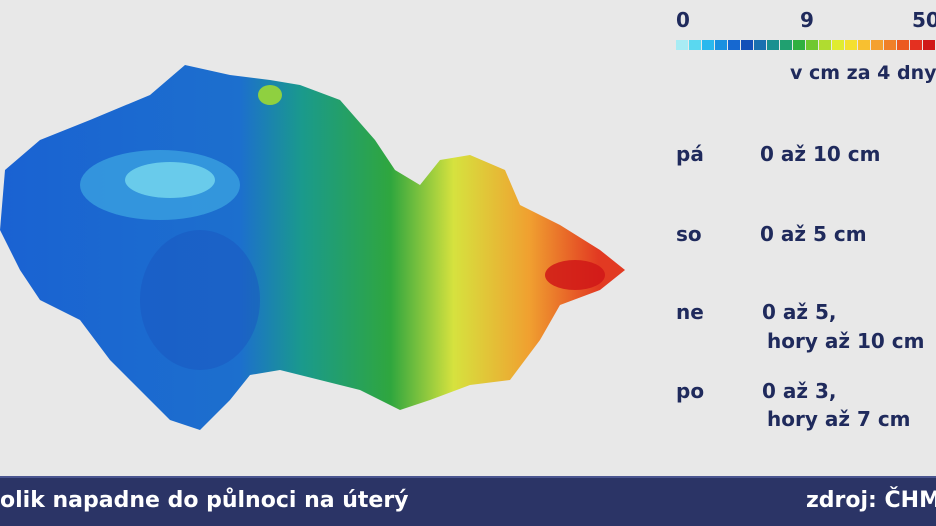 The image size is (936, 526). I want to click on scale-label: 50, so click(924, 20).